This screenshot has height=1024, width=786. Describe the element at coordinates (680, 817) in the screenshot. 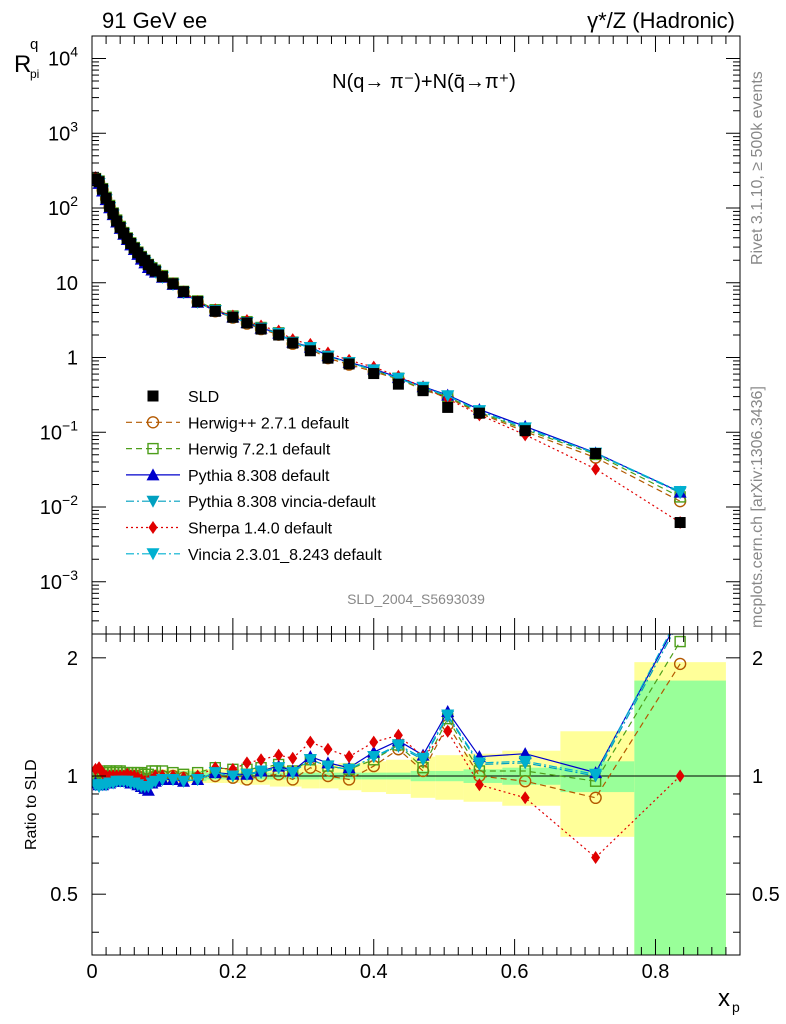

I see `stat-uncertainty-band` at that location.